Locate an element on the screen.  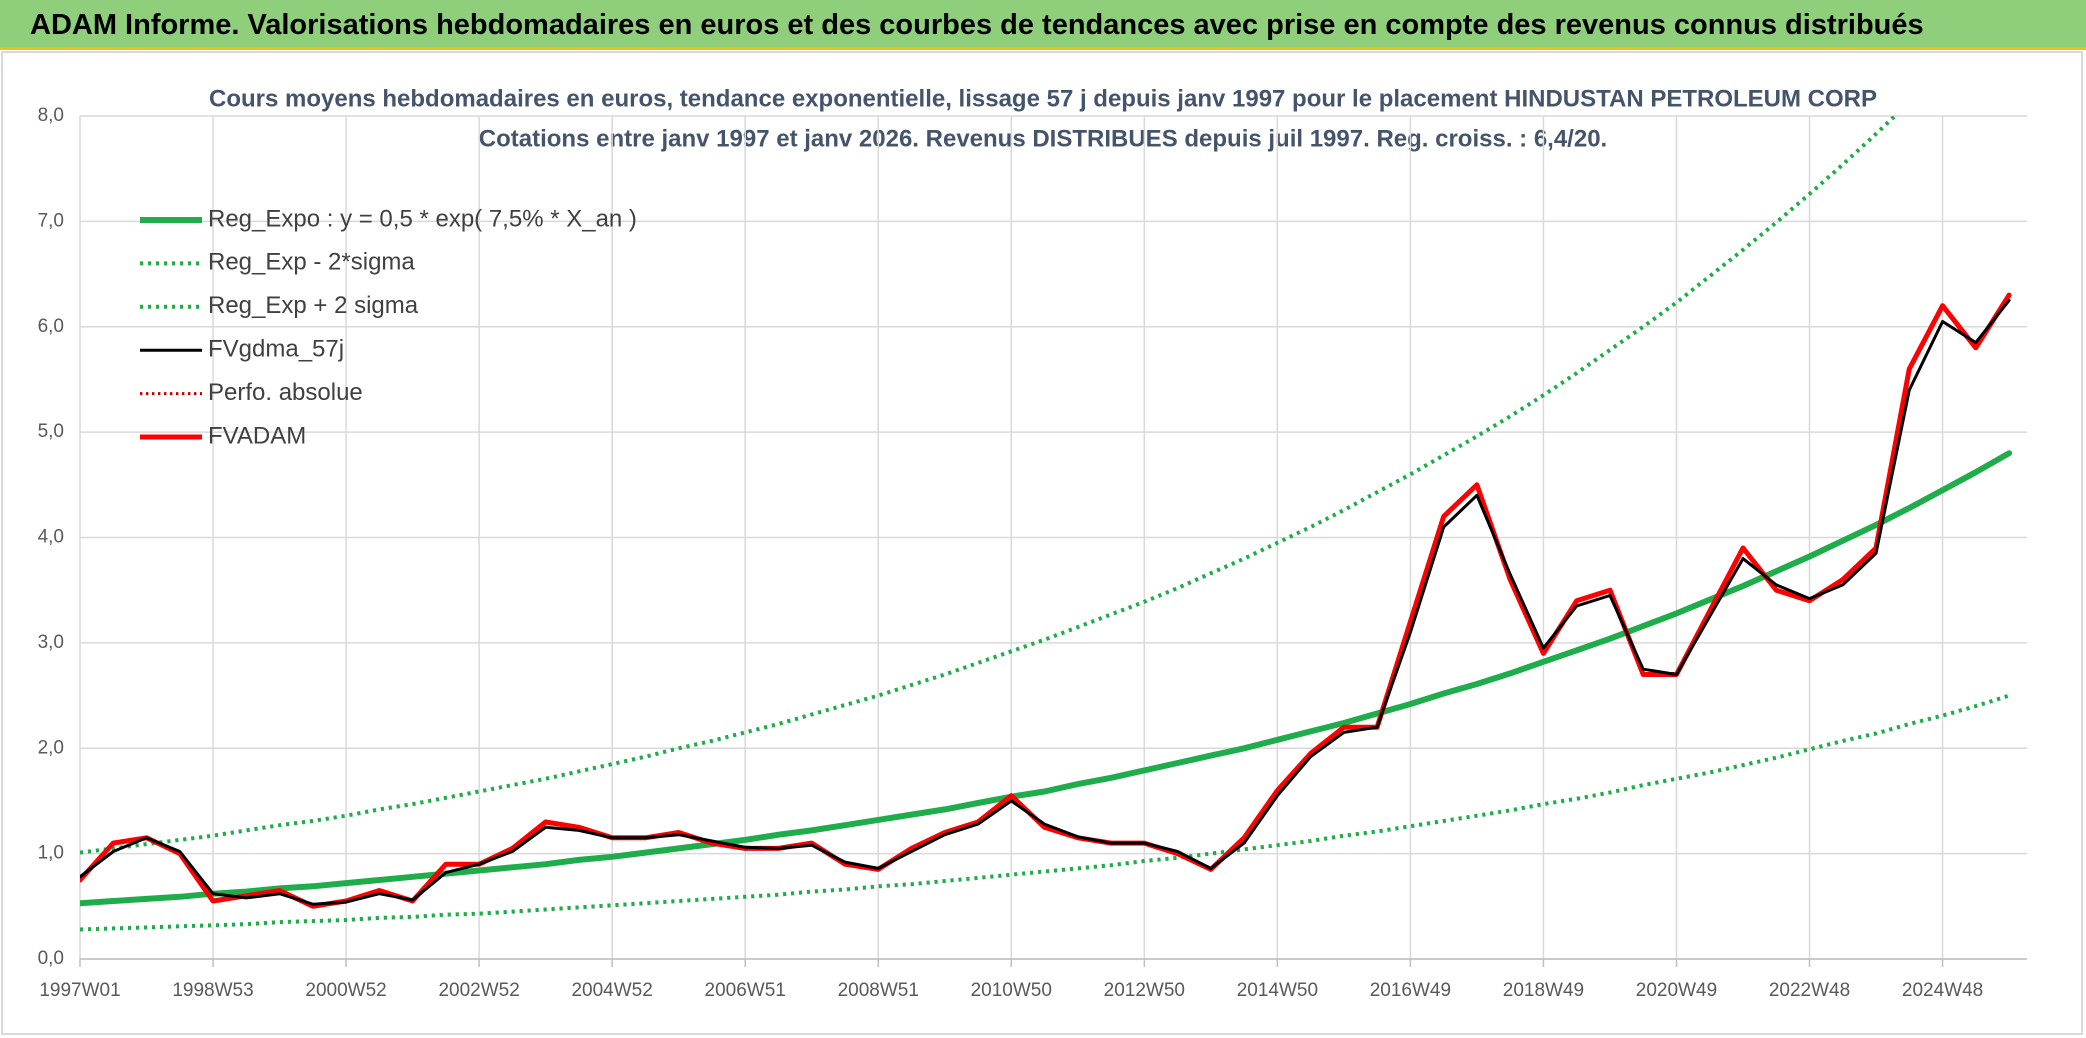
y-tick-label: 2,0 is located at coordinates (51, 747).